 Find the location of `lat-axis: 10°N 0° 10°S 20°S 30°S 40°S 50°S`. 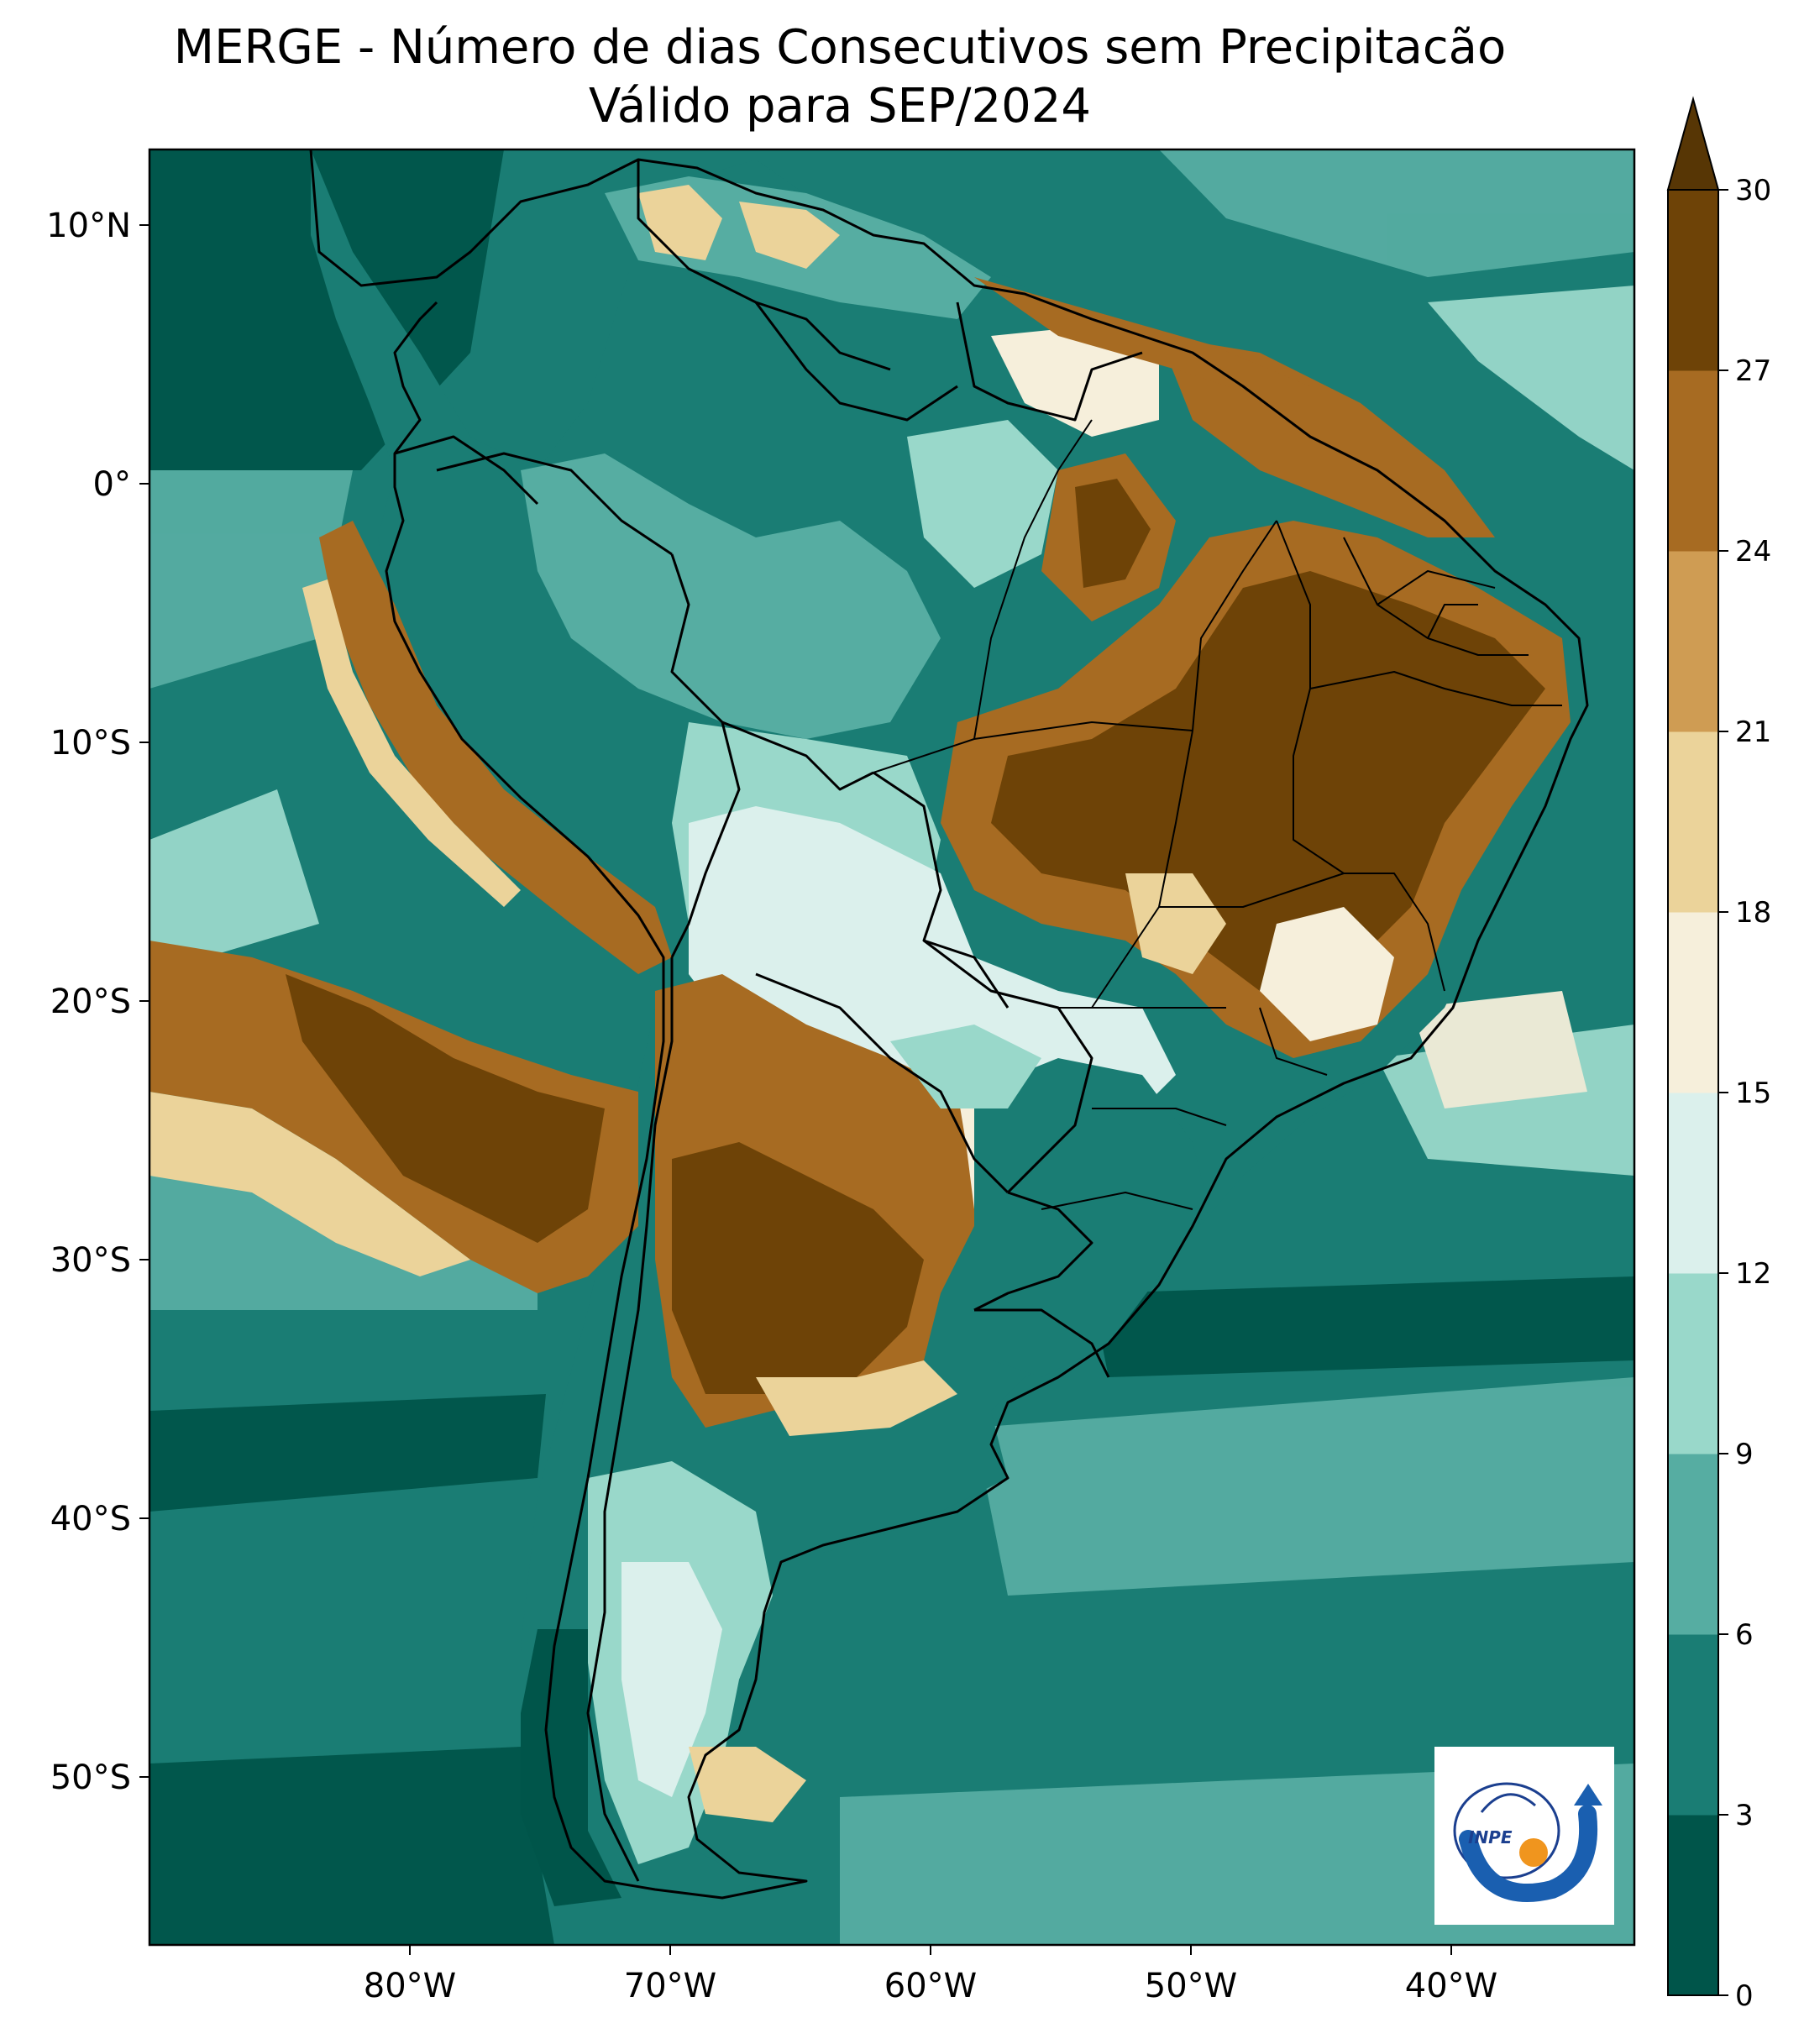

lat-axis: 10°N 0° 10°S 20°S 30°S 40°S 50°S is located at coordinates (97, 1002).